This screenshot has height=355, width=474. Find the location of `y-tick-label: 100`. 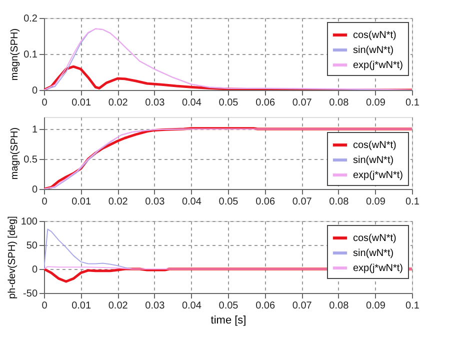

y-tick-label: 100 is located at coordinates (29, 222).